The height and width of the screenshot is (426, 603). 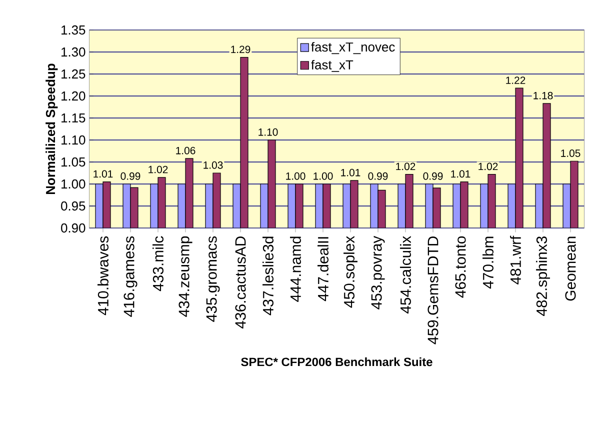 What do you see at coordinates (74, 184) in the screenshot?
I see `y-tick-label: 1.00` at bounding box center [74, 184].